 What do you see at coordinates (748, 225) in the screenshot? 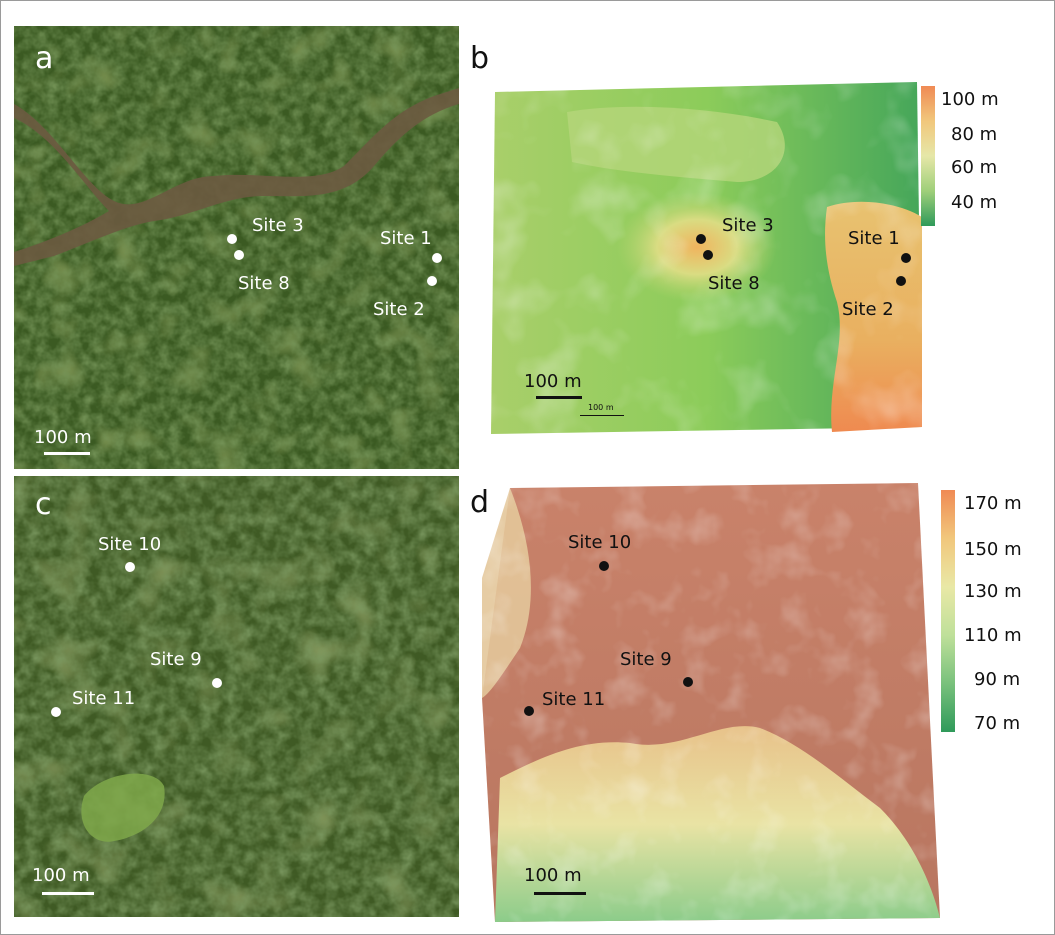
I see `panel-b-site-3-label: Site 3` at bounding box center [748, 225].